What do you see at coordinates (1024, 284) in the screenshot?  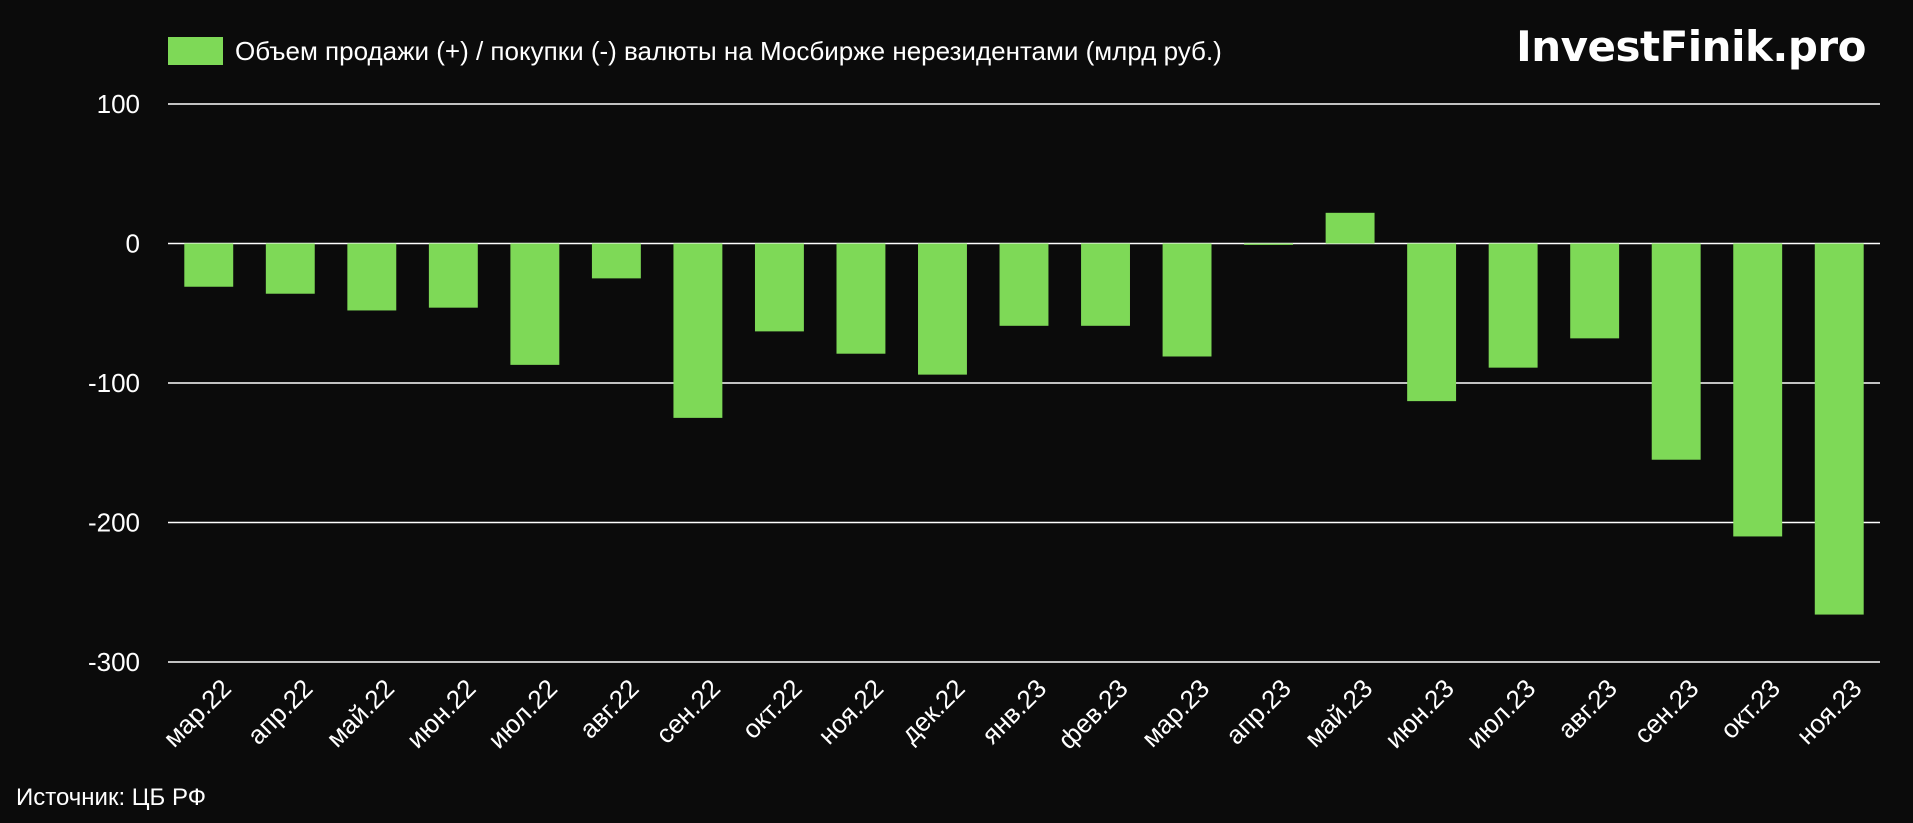 I see `bar-янв.23` at bounding box center [1024, 284].